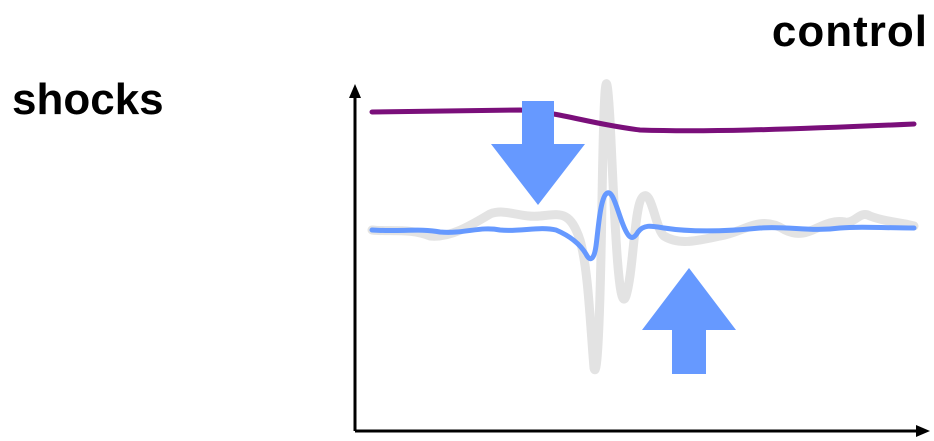 Image resolution: width=934 pixels, height=441 pixels. Describe the element at coordinates (849, 31) in the screenshot. I see `control-label: control` at that location.